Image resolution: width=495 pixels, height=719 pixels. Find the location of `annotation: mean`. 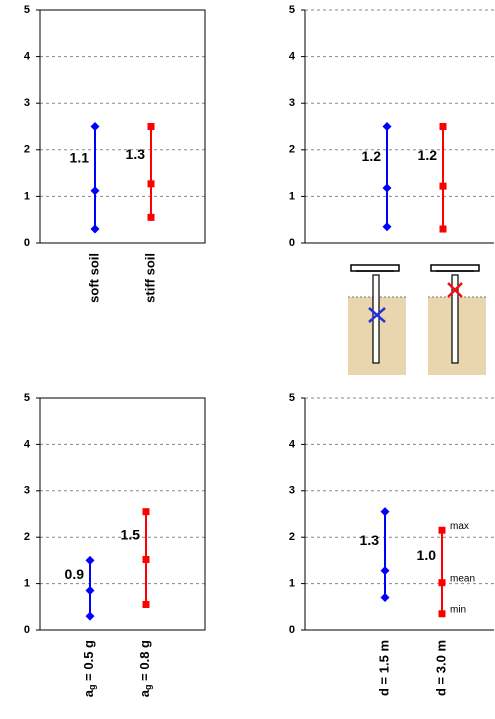

annotation: mean is located at coordinates (462, 578).